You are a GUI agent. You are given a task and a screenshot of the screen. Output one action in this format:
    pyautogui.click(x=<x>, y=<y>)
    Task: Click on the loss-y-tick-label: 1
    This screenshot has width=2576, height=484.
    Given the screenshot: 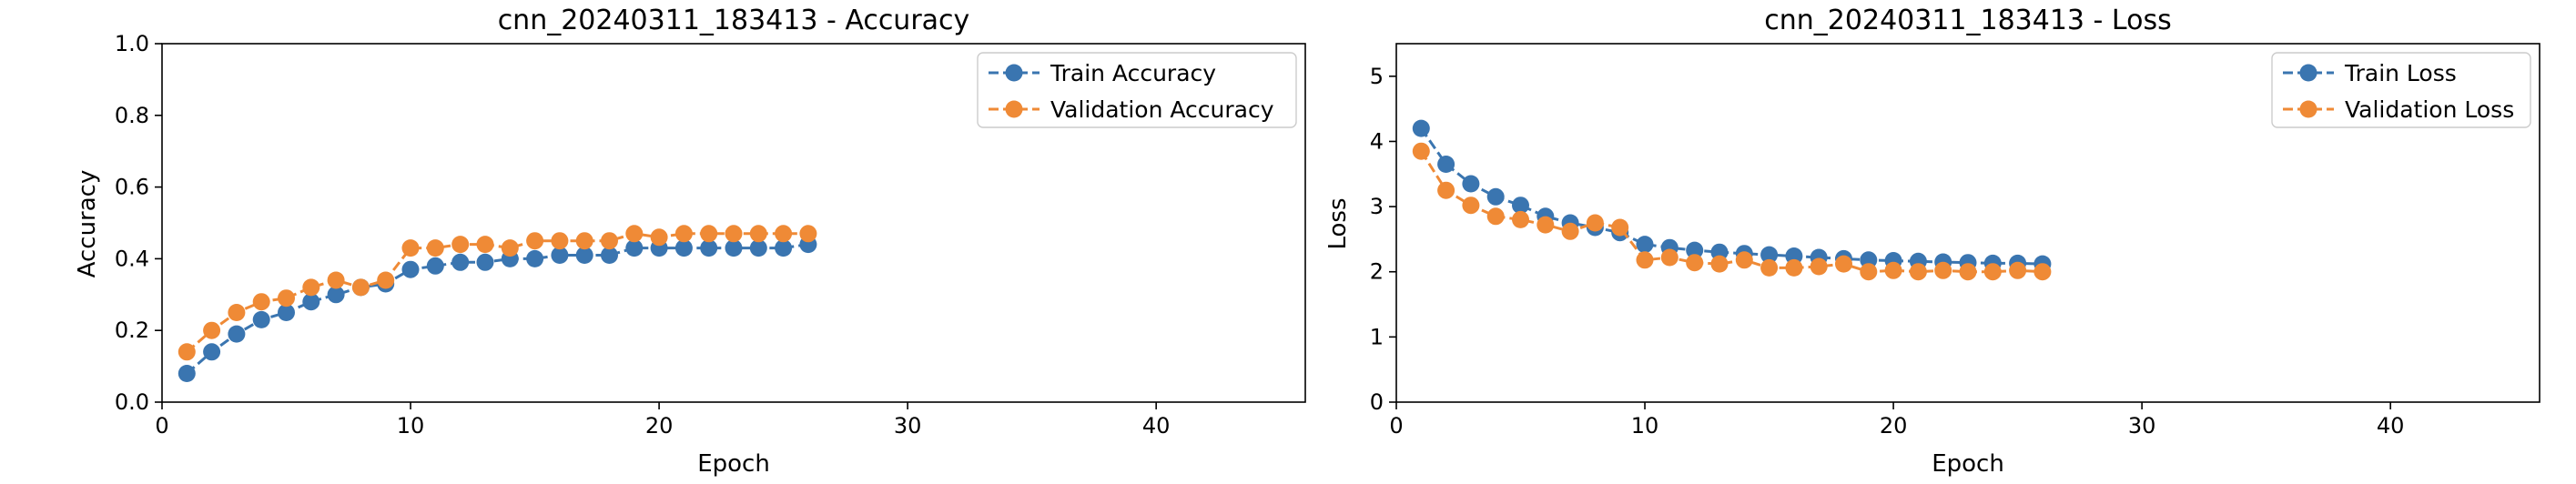 What is the action you would take?
    pyautogui.click(x=1377, y=336)
    